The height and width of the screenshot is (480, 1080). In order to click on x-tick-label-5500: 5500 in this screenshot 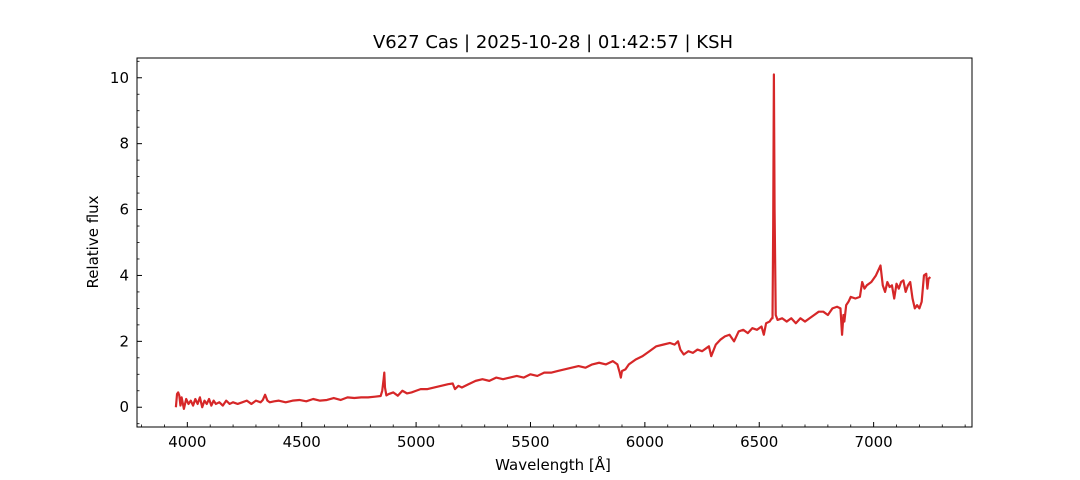, I will do `click(530, 442)`.